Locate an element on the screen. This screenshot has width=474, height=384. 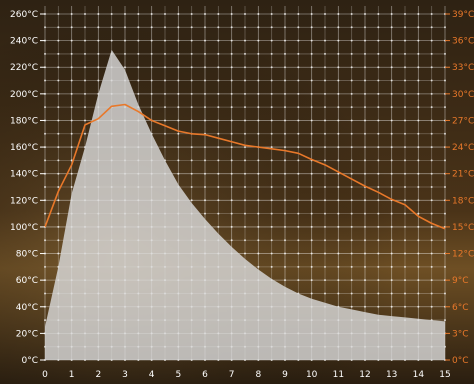
left-axis-tick-label: 0°C is located at coordinates (29, 361).